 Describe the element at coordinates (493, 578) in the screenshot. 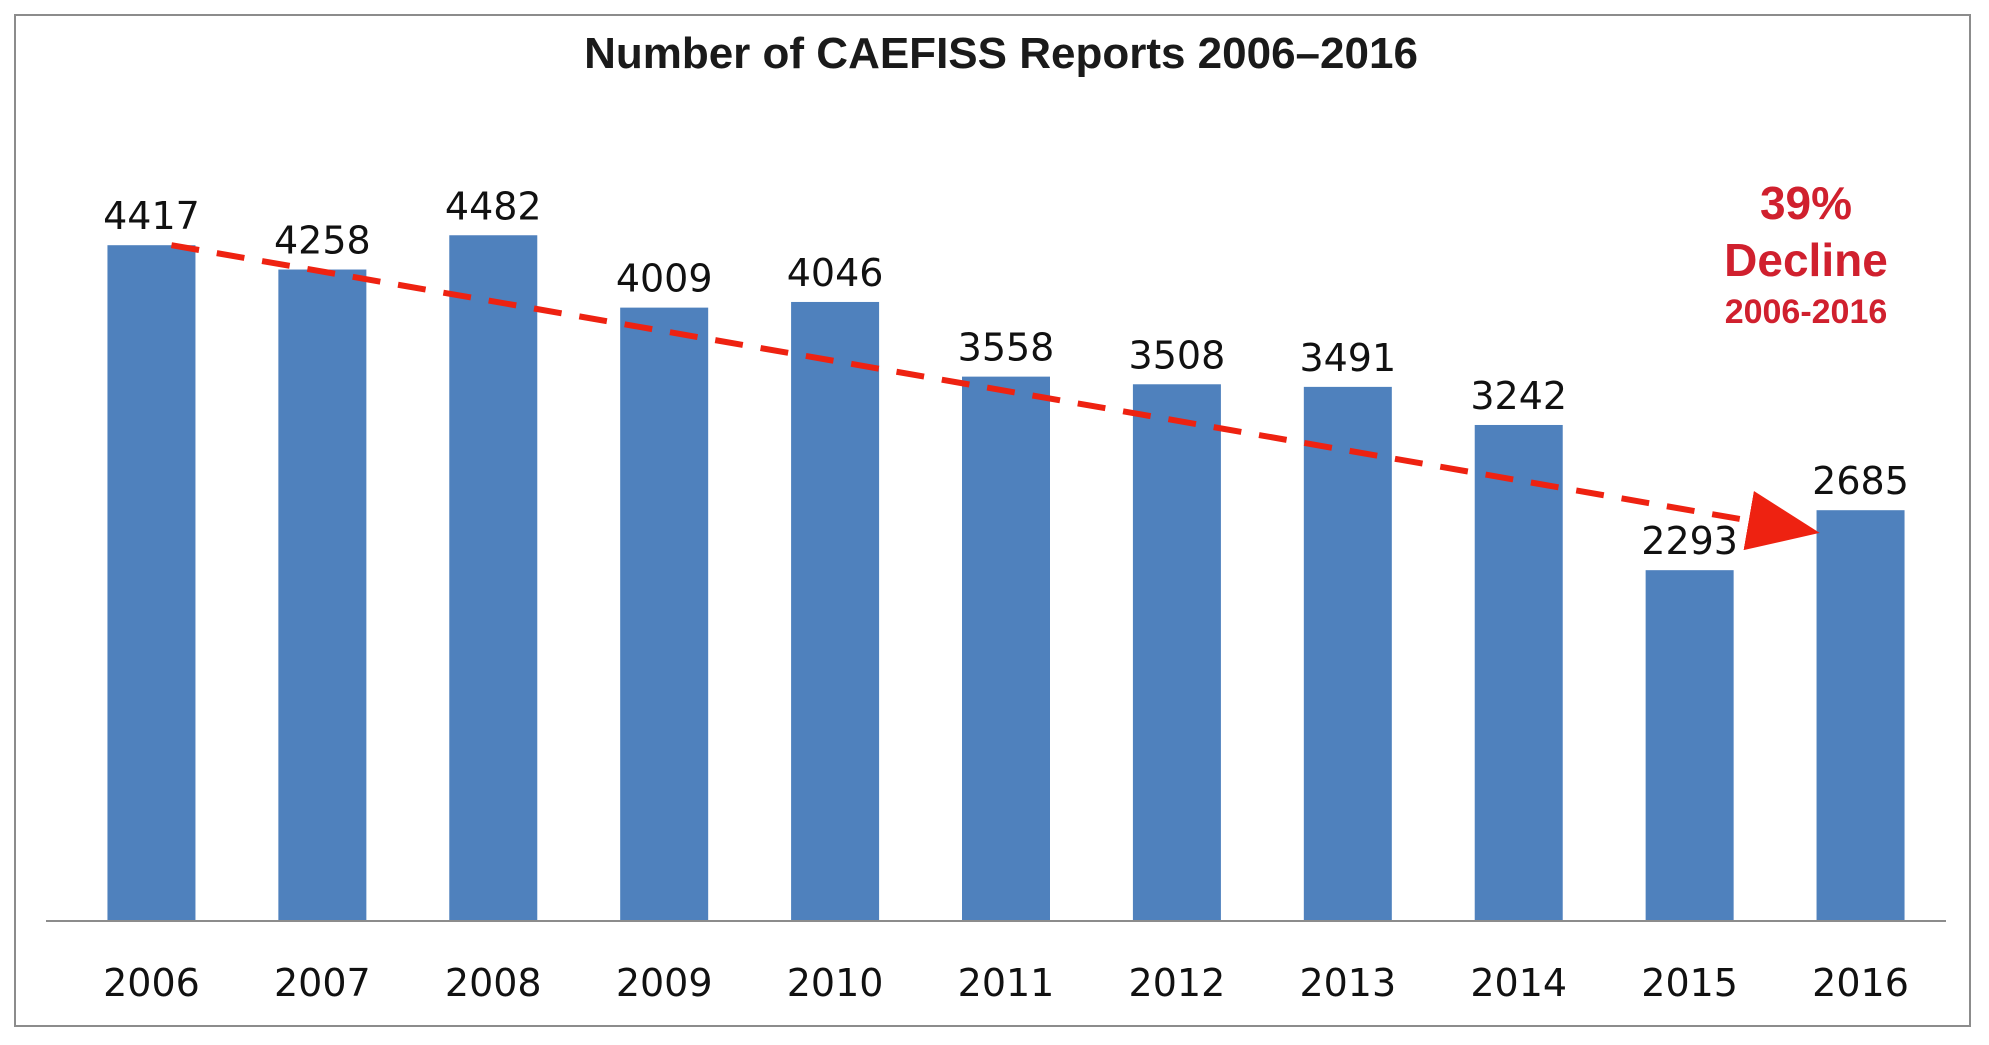

I see `bar-2008` at that location.